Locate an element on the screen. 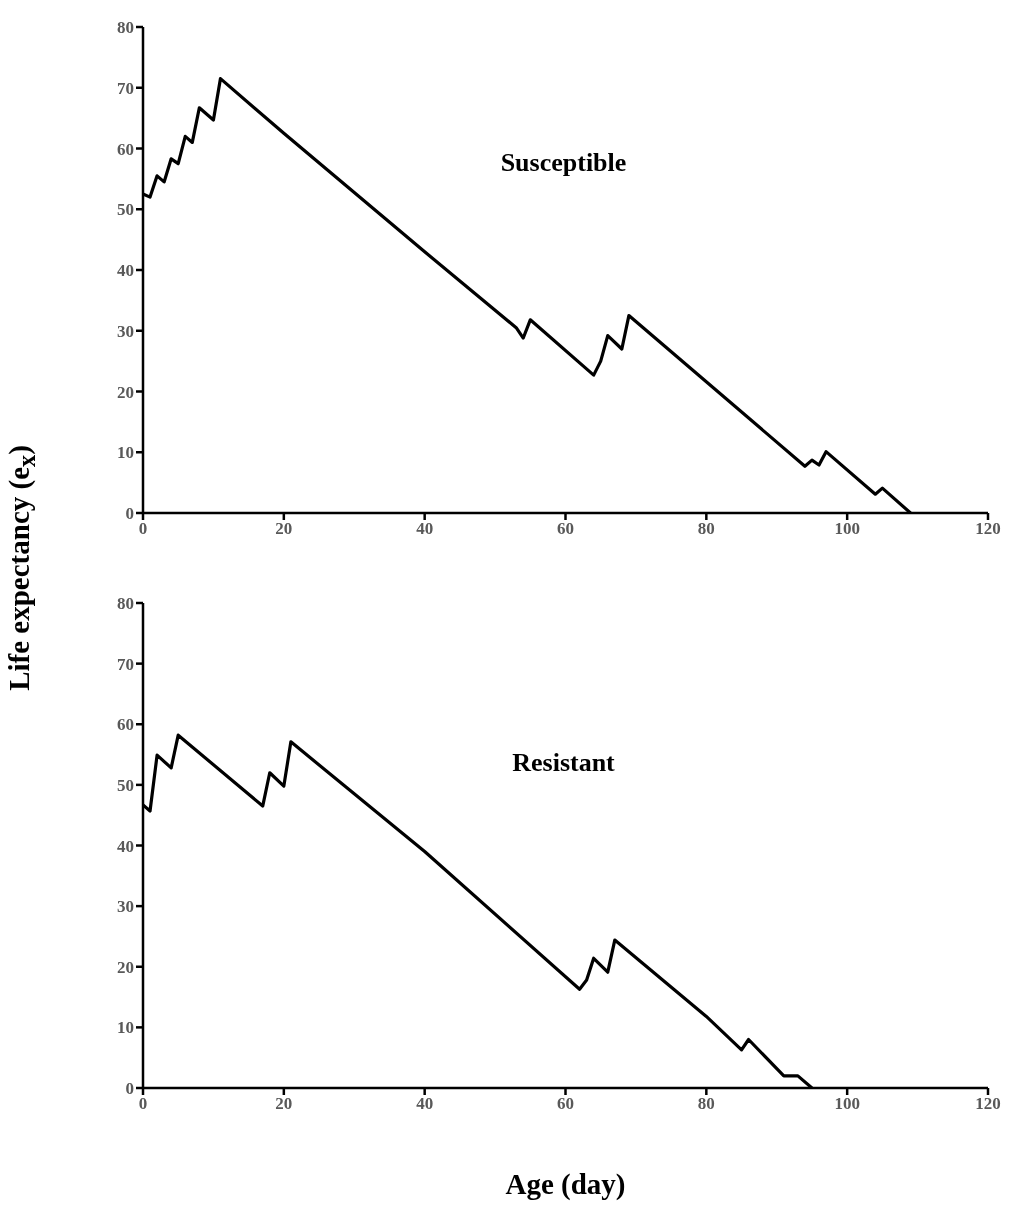 The image size is (1012, 1221). text: Susceptible is located at coordinates (563, 162).